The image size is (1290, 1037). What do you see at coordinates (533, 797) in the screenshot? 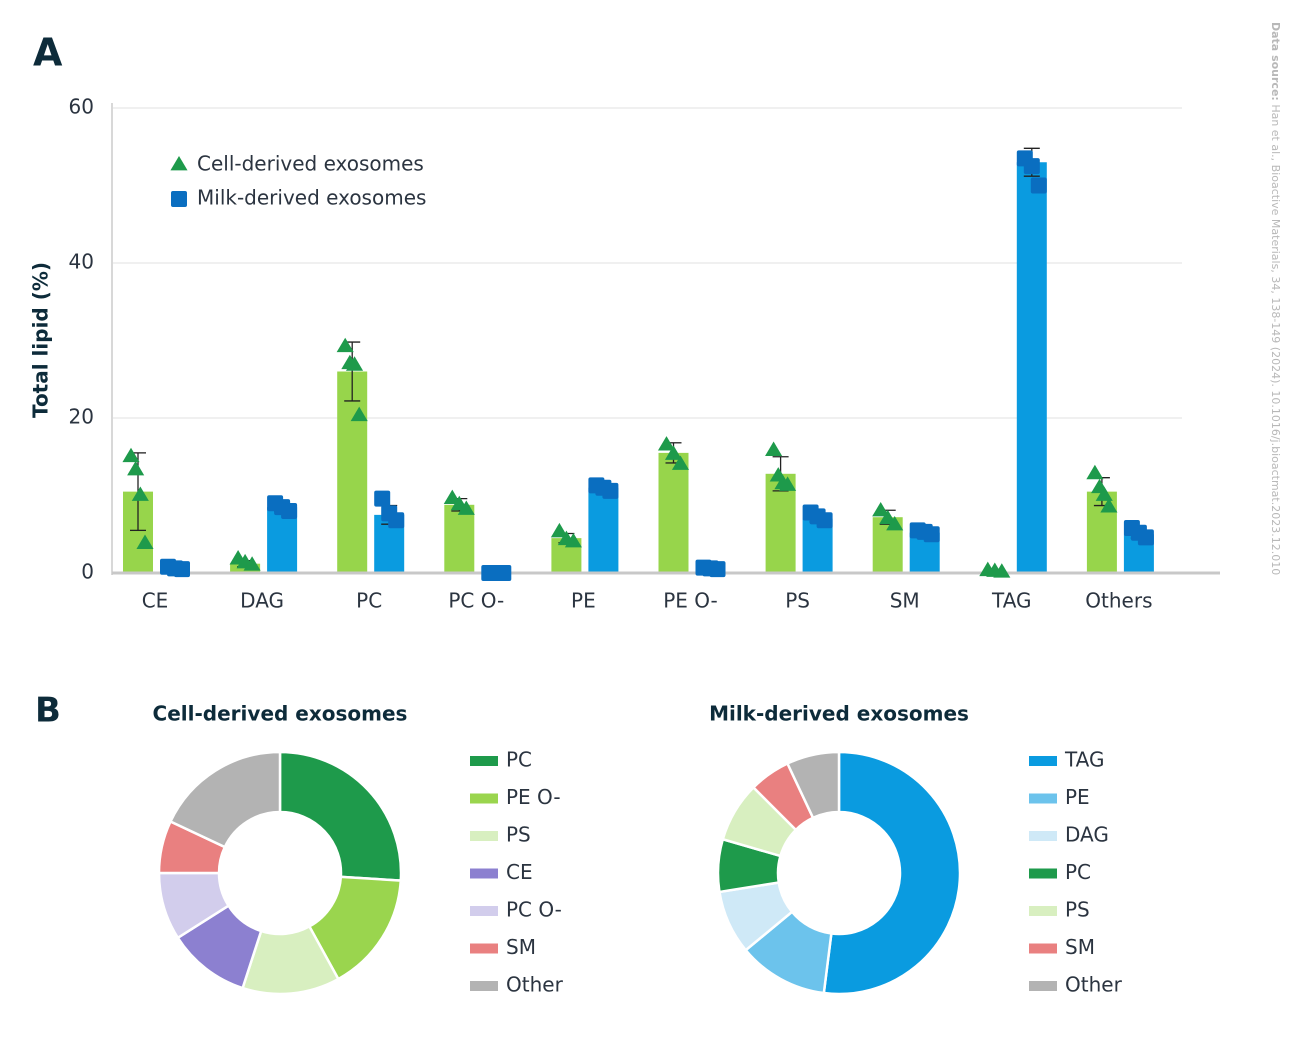
I see `legend-label: PE O-` at bounding box center [533, 797].